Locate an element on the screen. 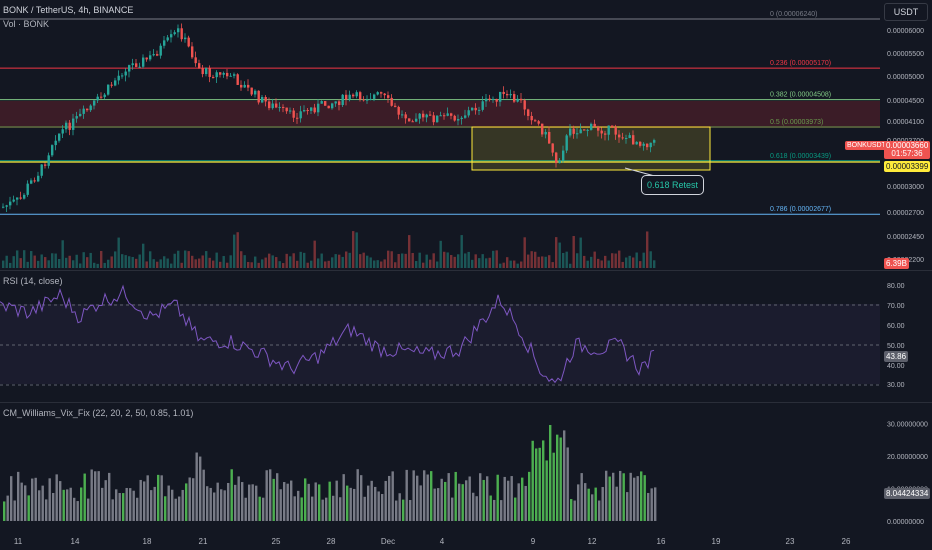  currency-button: USDT is located at coordinates (906, 12).